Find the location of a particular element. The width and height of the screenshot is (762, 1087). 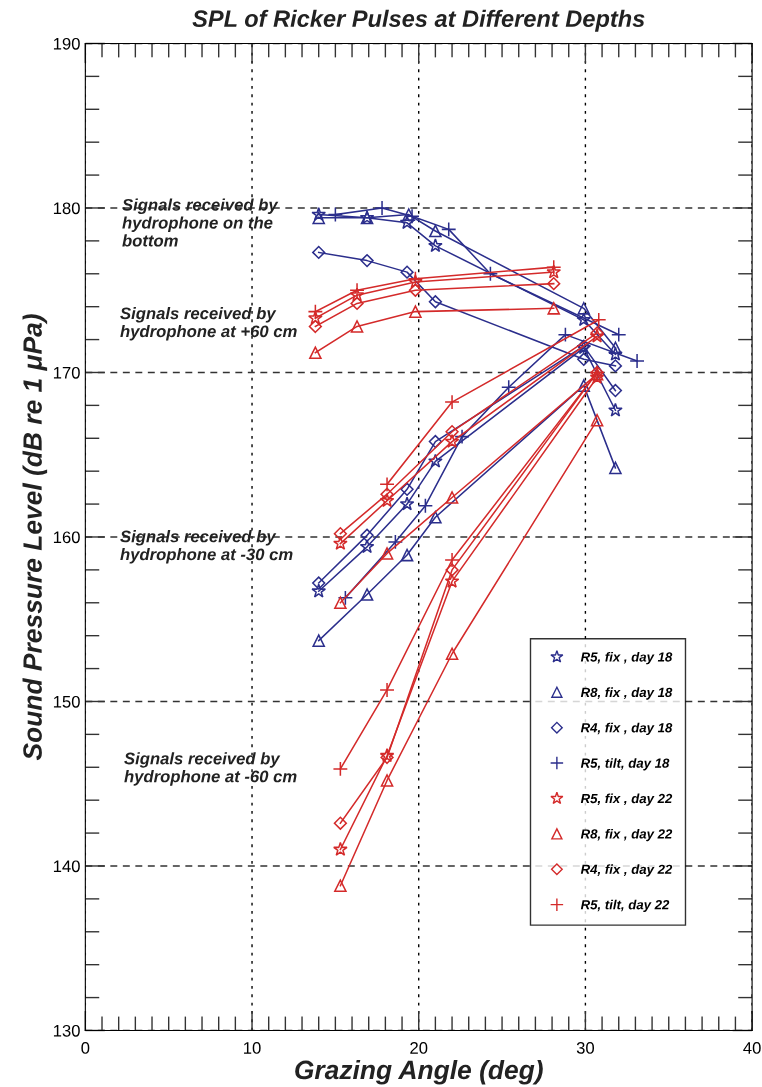

legend-label: R5, fix , day 22 is located at coordinates (626, 799).